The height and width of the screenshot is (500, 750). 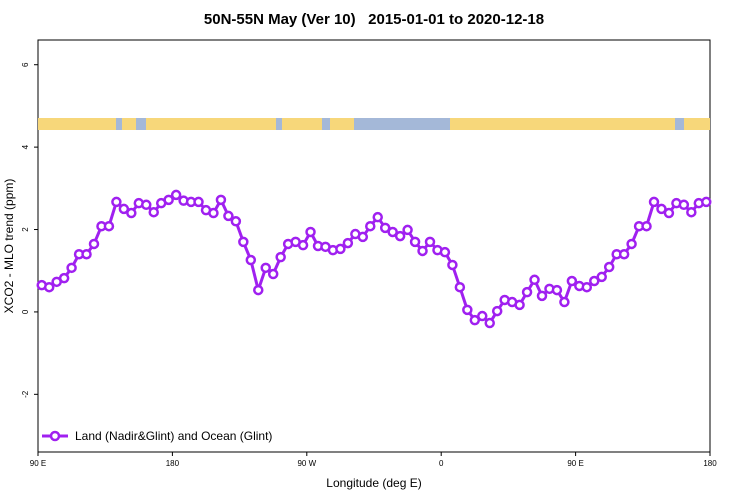 I want to click on y-tick-label: -2, so click(x=25, y=394).